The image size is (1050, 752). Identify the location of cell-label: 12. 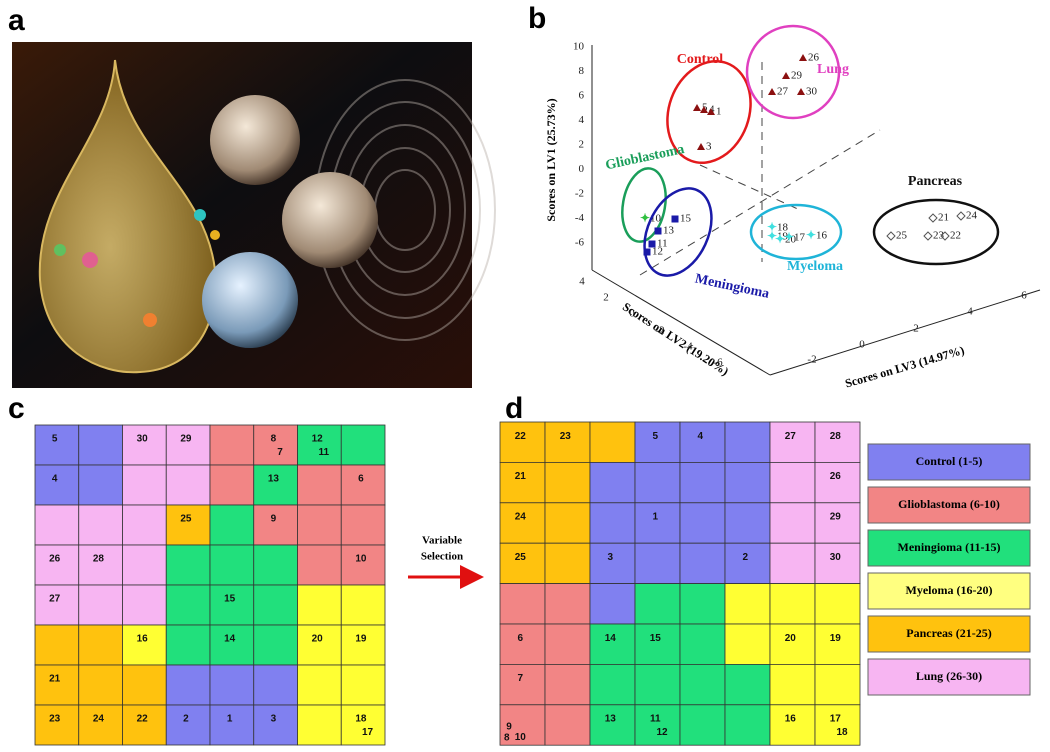
(318, 439).